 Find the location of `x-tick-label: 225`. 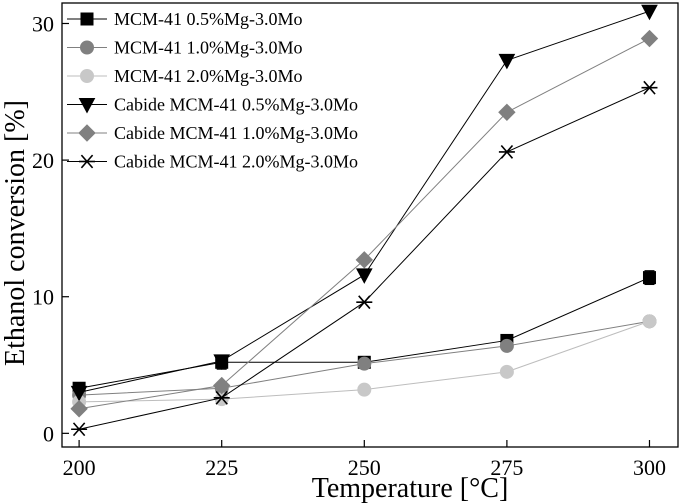

x-tick-label: 225 is located at coordinates (221, 467).